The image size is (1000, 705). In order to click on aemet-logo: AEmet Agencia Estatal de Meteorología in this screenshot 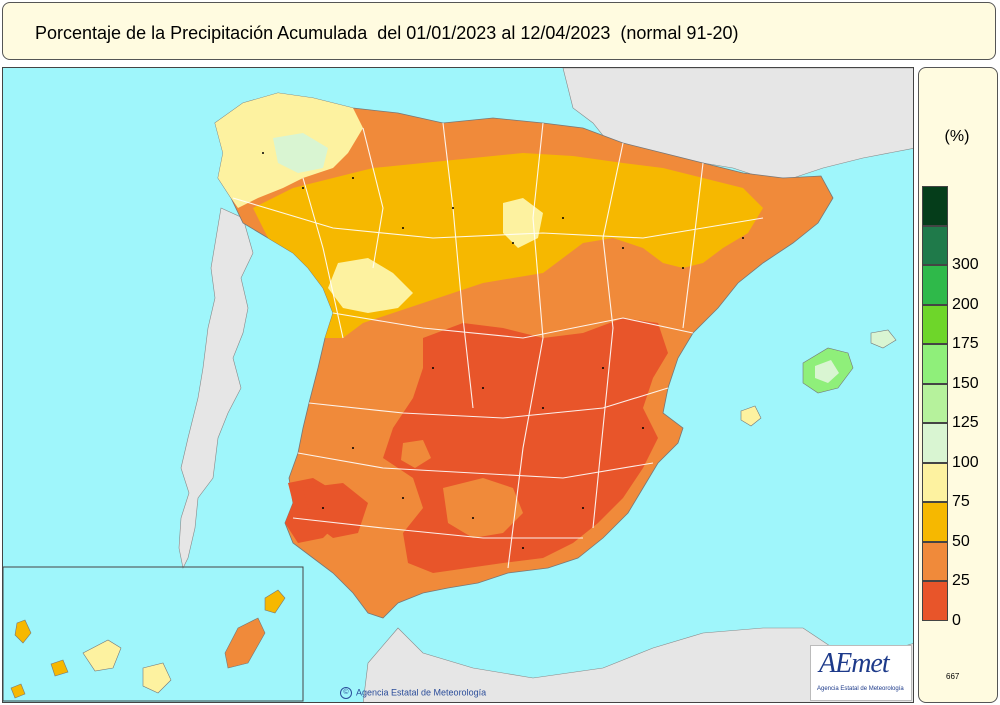, I will do `click(861, 673)`.